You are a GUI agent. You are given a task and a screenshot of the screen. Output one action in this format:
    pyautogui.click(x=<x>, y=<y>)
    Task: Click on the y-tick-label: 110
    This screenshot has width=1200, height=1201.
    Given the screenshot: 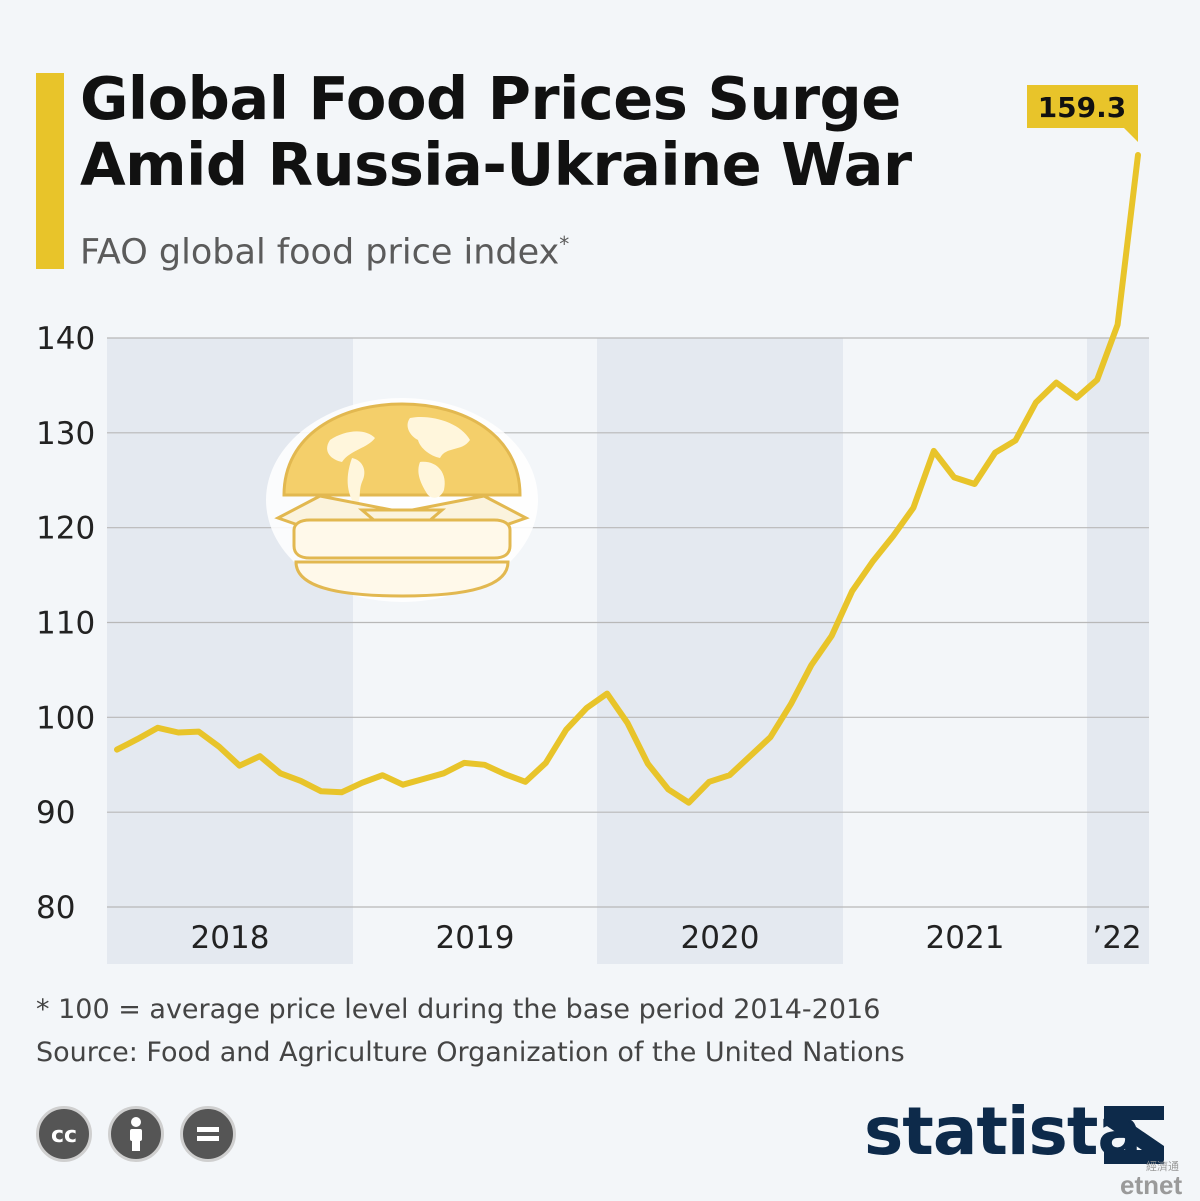 What is the action you would take?
    pyautogui.click(x=65, y=624)
    